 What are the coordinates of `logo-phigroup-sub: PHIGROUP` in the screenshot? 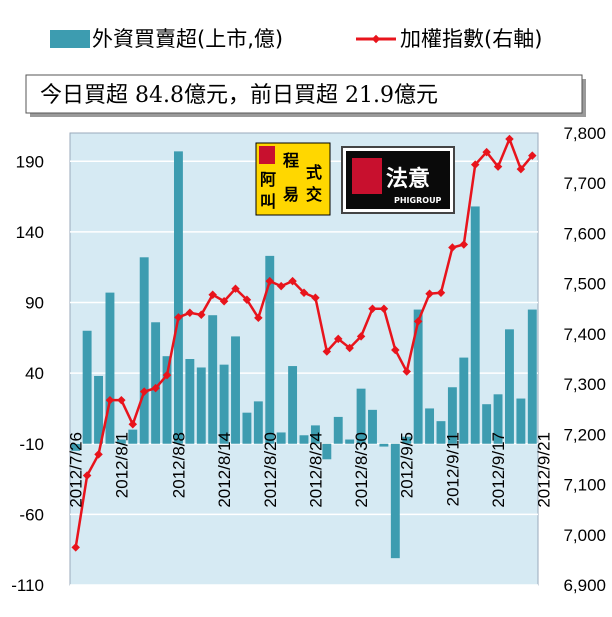 It's located at (418, 200).